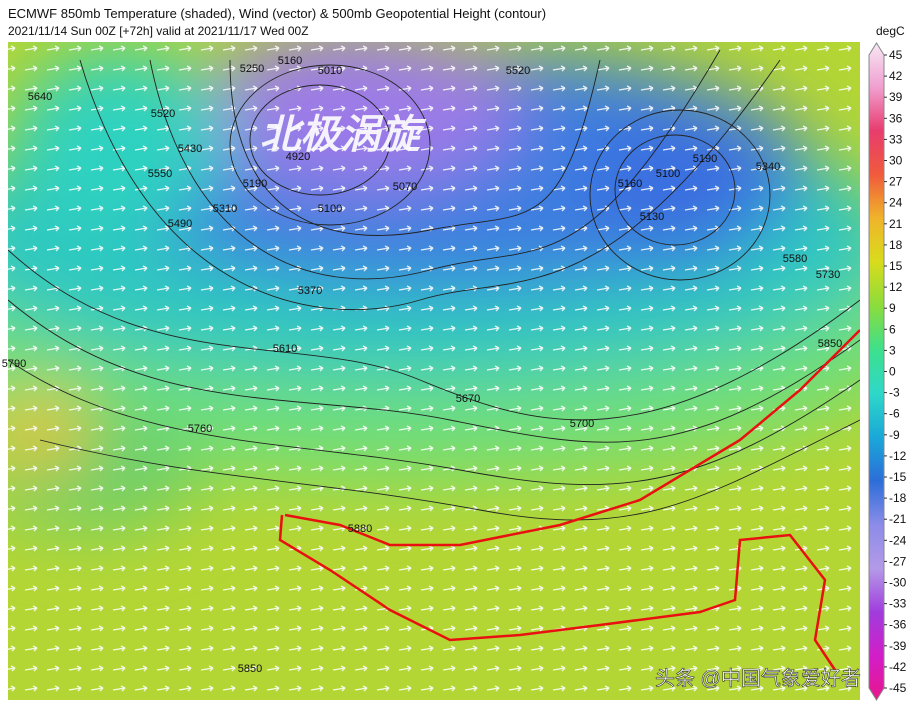 This screenshot has width=920, height=708. I want to click on contour-label: 5130, so click(652, 217).